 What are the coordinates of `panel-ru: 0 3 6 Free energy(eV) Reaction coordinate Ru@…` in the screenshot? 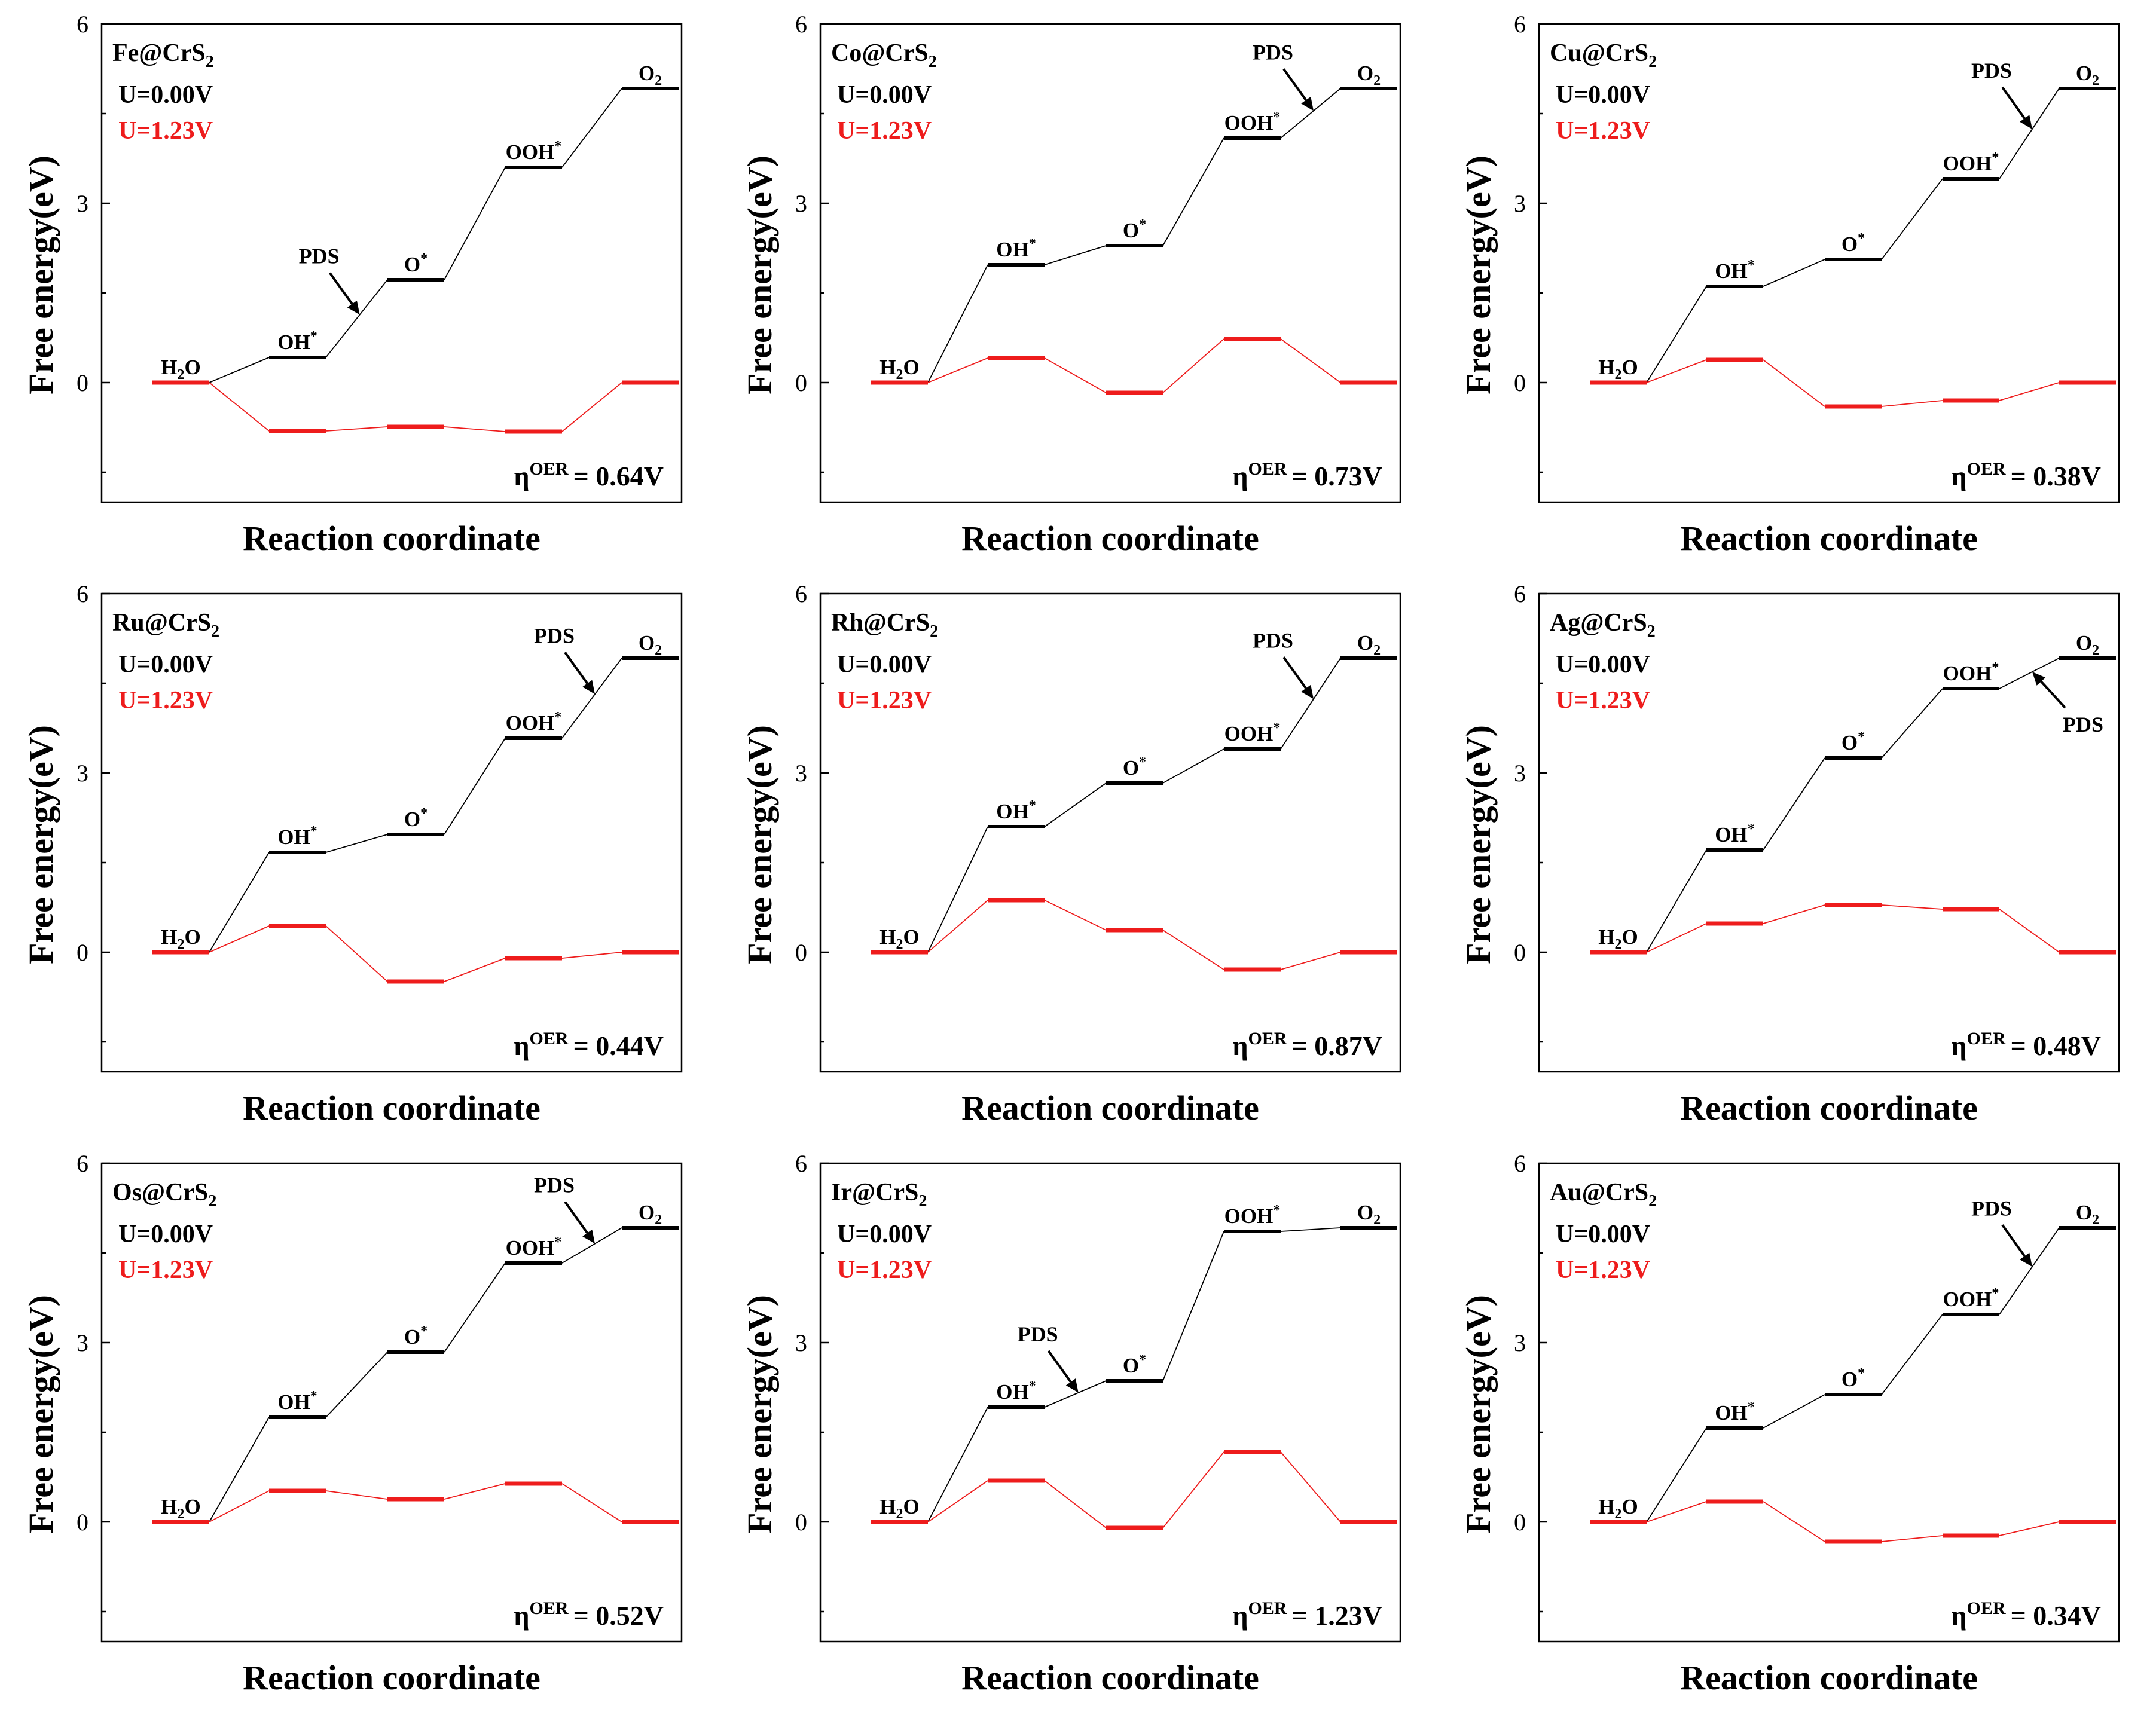 It's located at (359, 854).